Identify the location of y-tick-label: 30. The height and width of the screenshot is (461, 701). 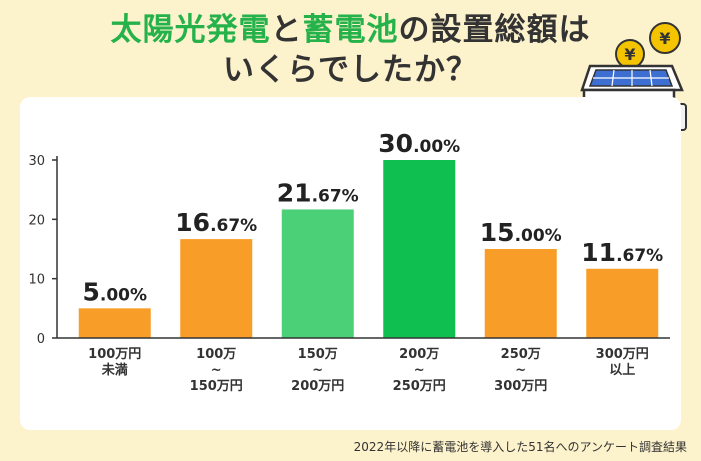
(36, 161).